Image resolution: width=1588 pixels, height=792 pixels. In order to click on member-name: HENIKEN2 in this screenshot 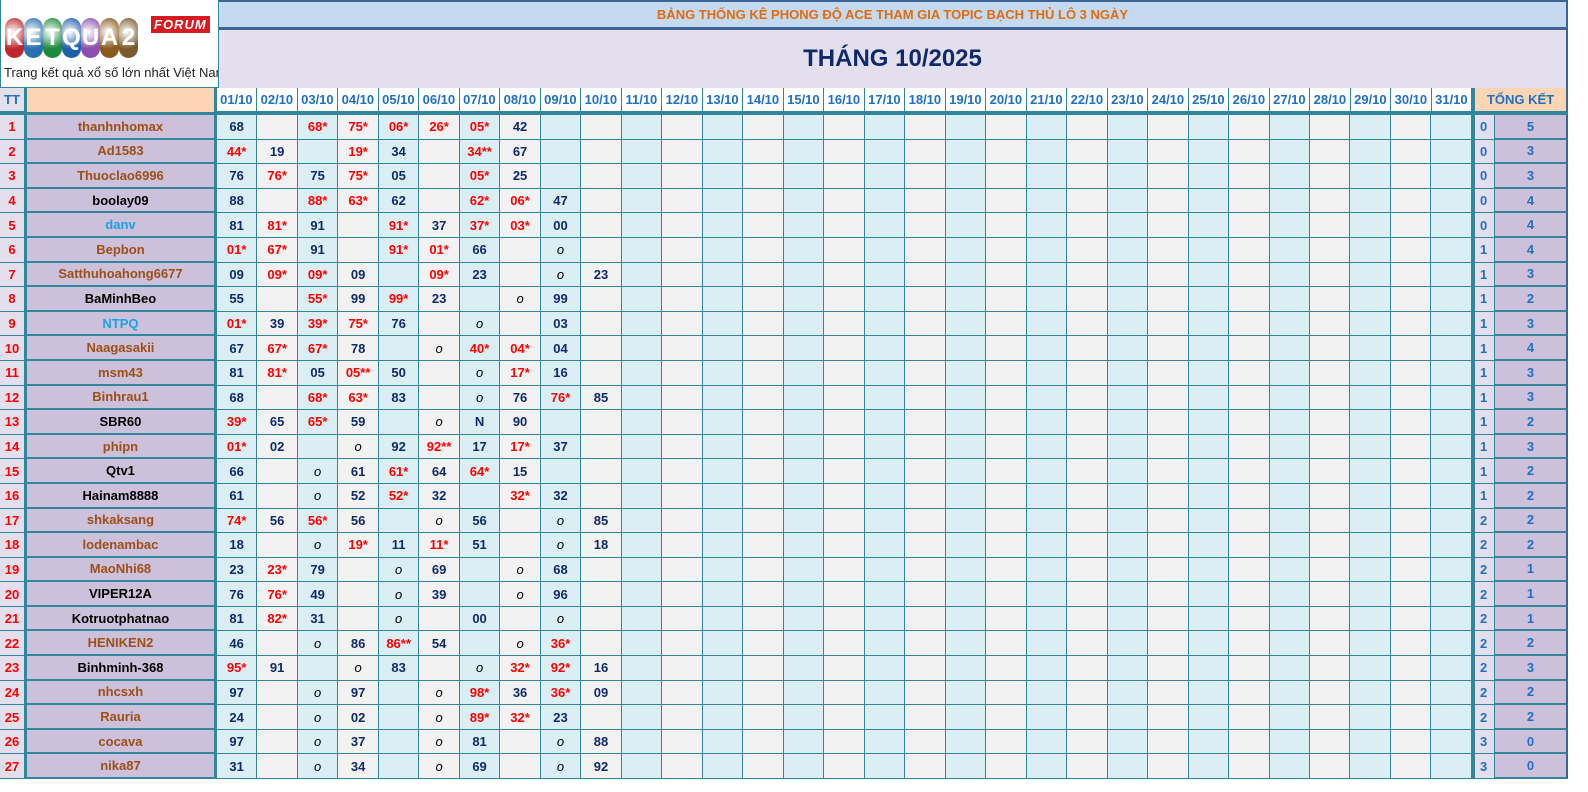, I will do `click(121, 644)`.